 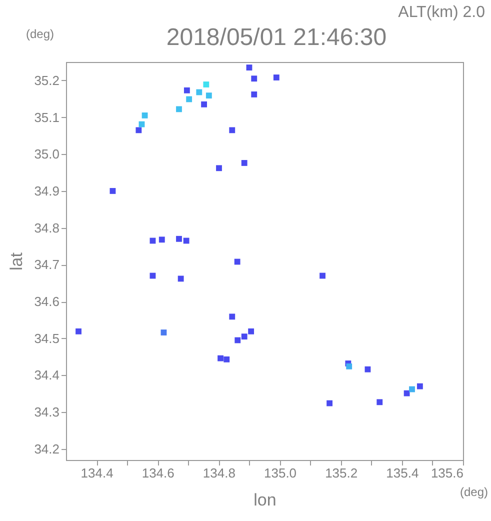 What do you see at coordinates (16, 261) in the screenshot?
I see `y-axis-title: lat` at bounding box center [16, 261].